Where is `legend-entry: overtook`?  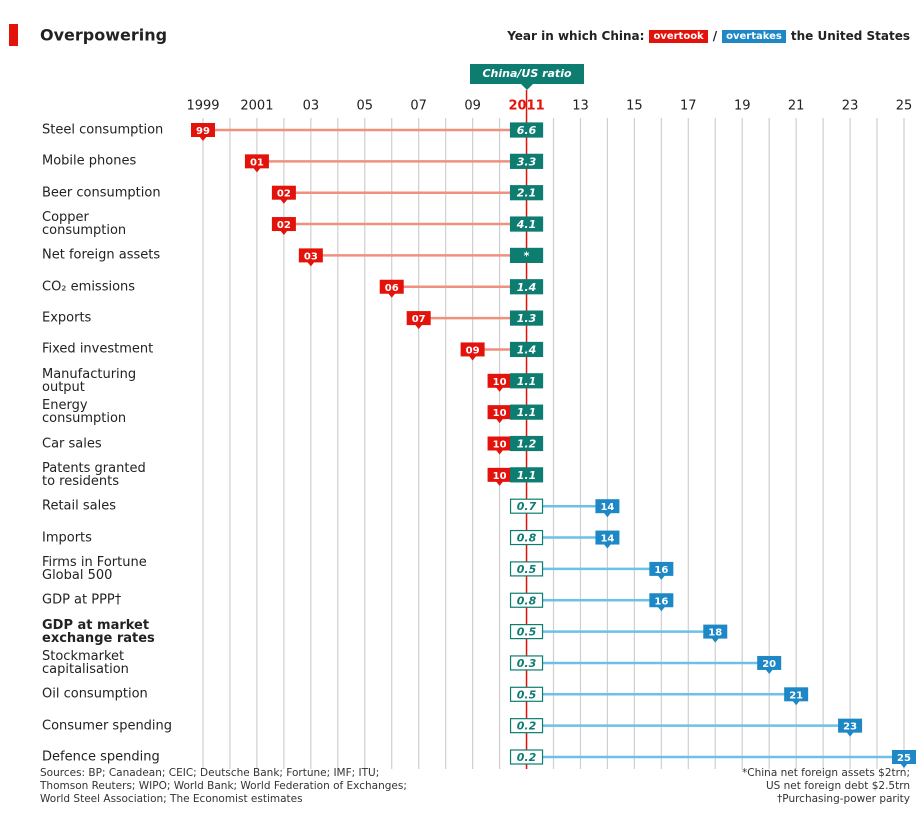
legend-entry: overtook is located at coordinates (678, 36).